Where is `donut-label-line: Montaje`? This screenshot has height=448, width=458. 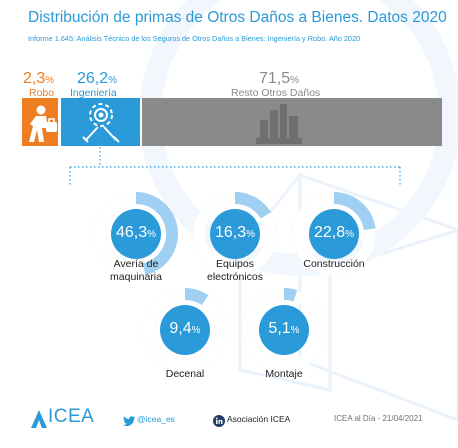
donut-label-line: Montaje is located at coordinates (284, 374).